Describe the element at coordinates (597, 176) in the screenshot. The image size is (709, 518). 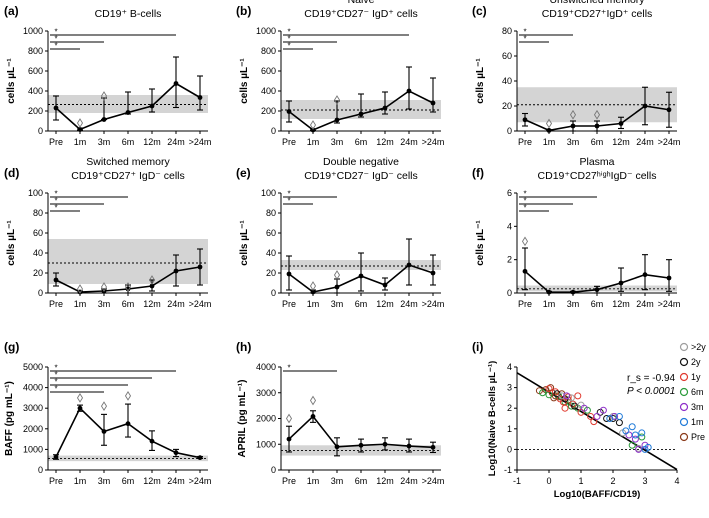
I see `panel-title: CD19⁺CD27ʰⁱᵍʰIgD⁻ cells` at that location.